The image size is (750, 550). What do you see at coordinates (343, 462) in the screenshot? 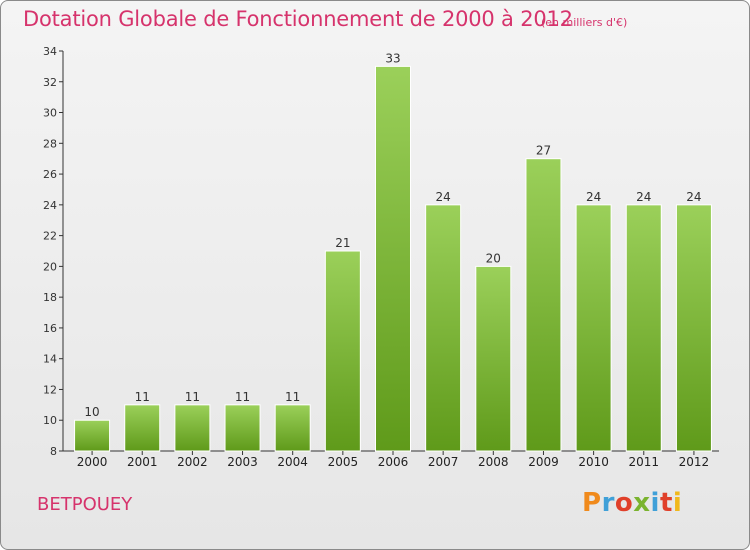
I see `x-tick-label-2005: 2005` at bounding box center [343, 462].